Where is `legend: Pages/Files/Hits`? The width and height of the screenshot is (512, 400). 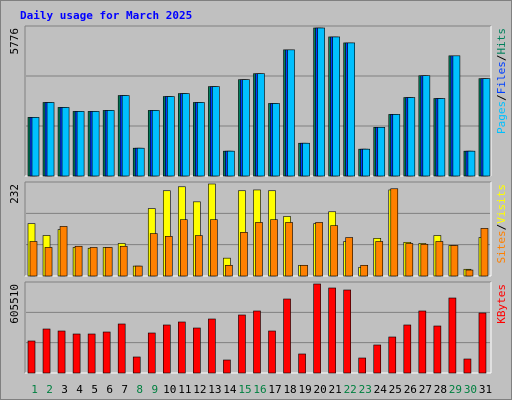
legend: Pages/Files/Hits is located at coordinates (501, 81).